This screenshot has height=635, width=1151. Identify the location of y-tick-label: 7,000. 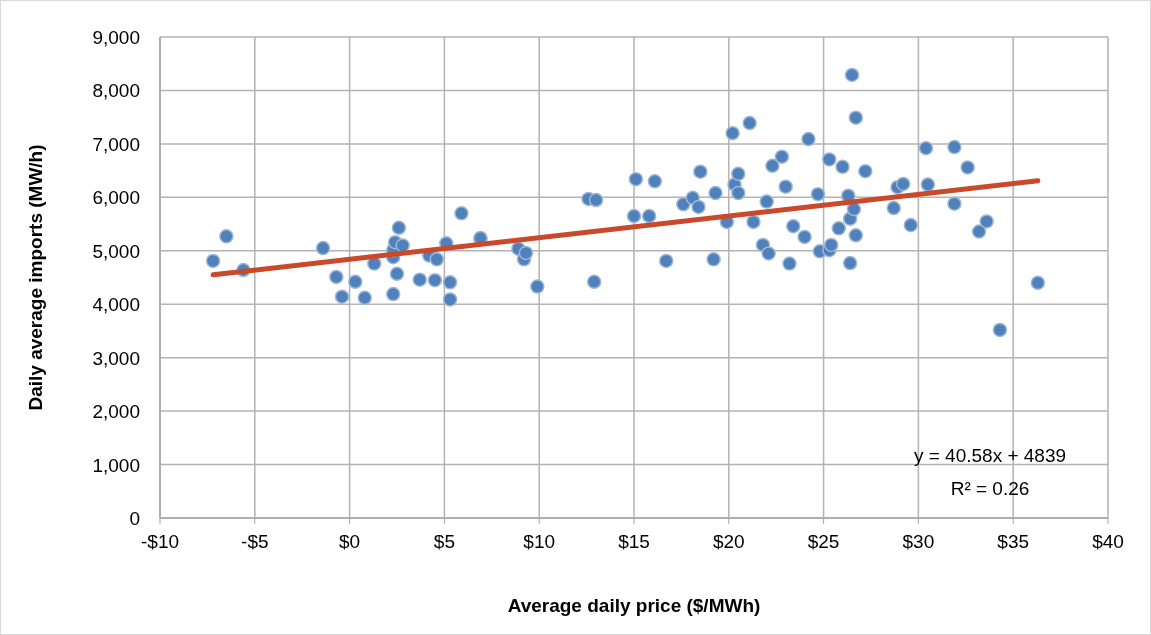
(116, 144).